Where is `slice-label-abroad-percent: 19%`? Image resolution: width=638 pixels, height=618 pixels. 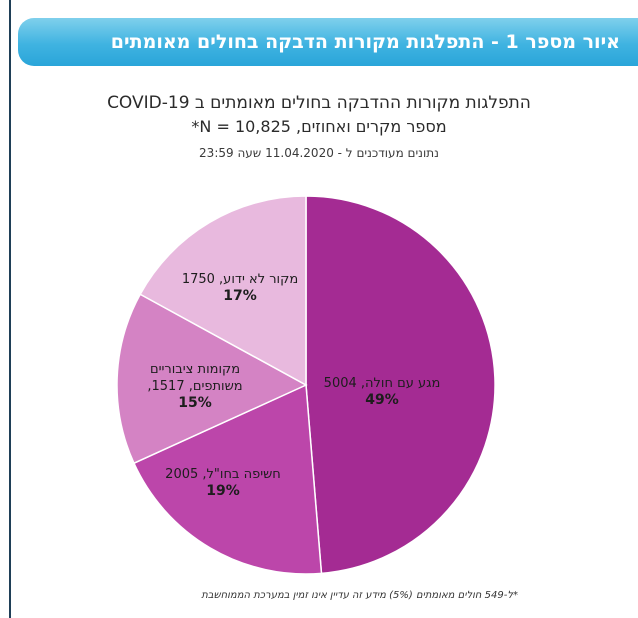 slice-label-abroad-percent: 19% is located at coordinates (223, 491).